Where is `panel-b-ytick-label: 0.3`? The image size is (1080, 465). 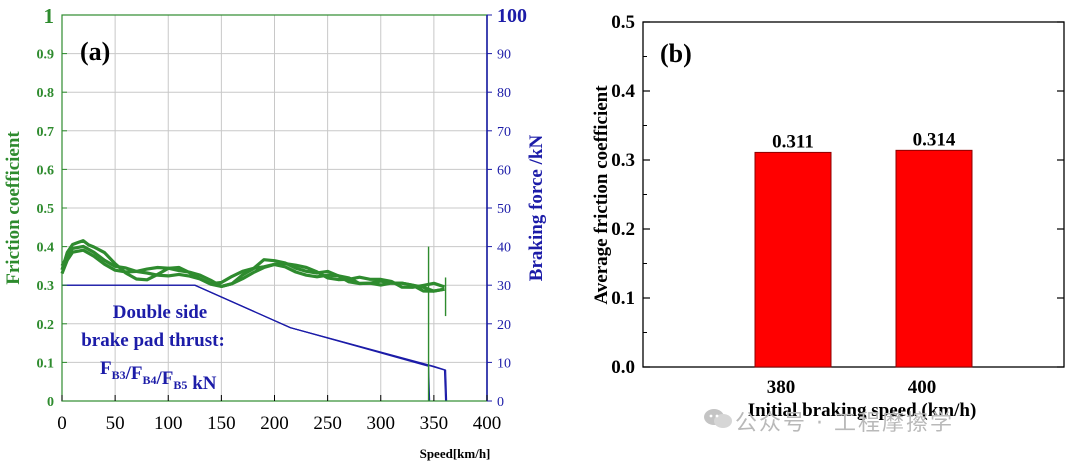
panel-b-ytick-label: 0.3 is located at coordinates (623, 160).